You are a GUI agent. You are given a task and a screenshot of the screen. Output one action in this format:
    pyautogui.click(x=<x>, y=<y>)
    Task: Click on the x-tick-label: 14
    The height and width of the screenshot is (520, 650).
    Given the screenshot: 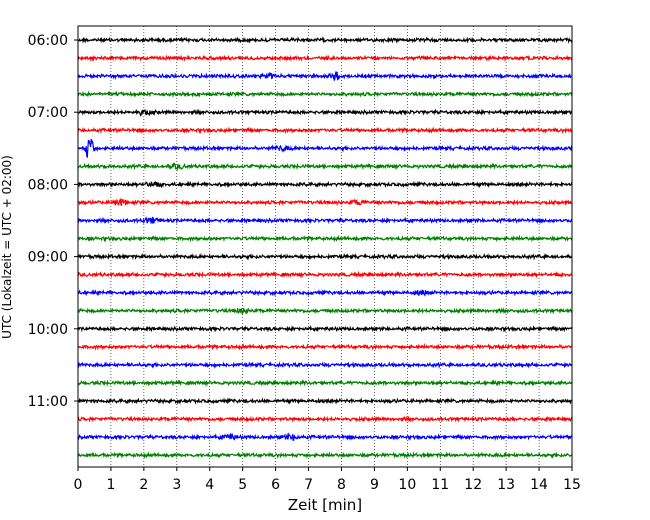 What is the action you would take?
    pyautogui.click(x=539, y=485)
    